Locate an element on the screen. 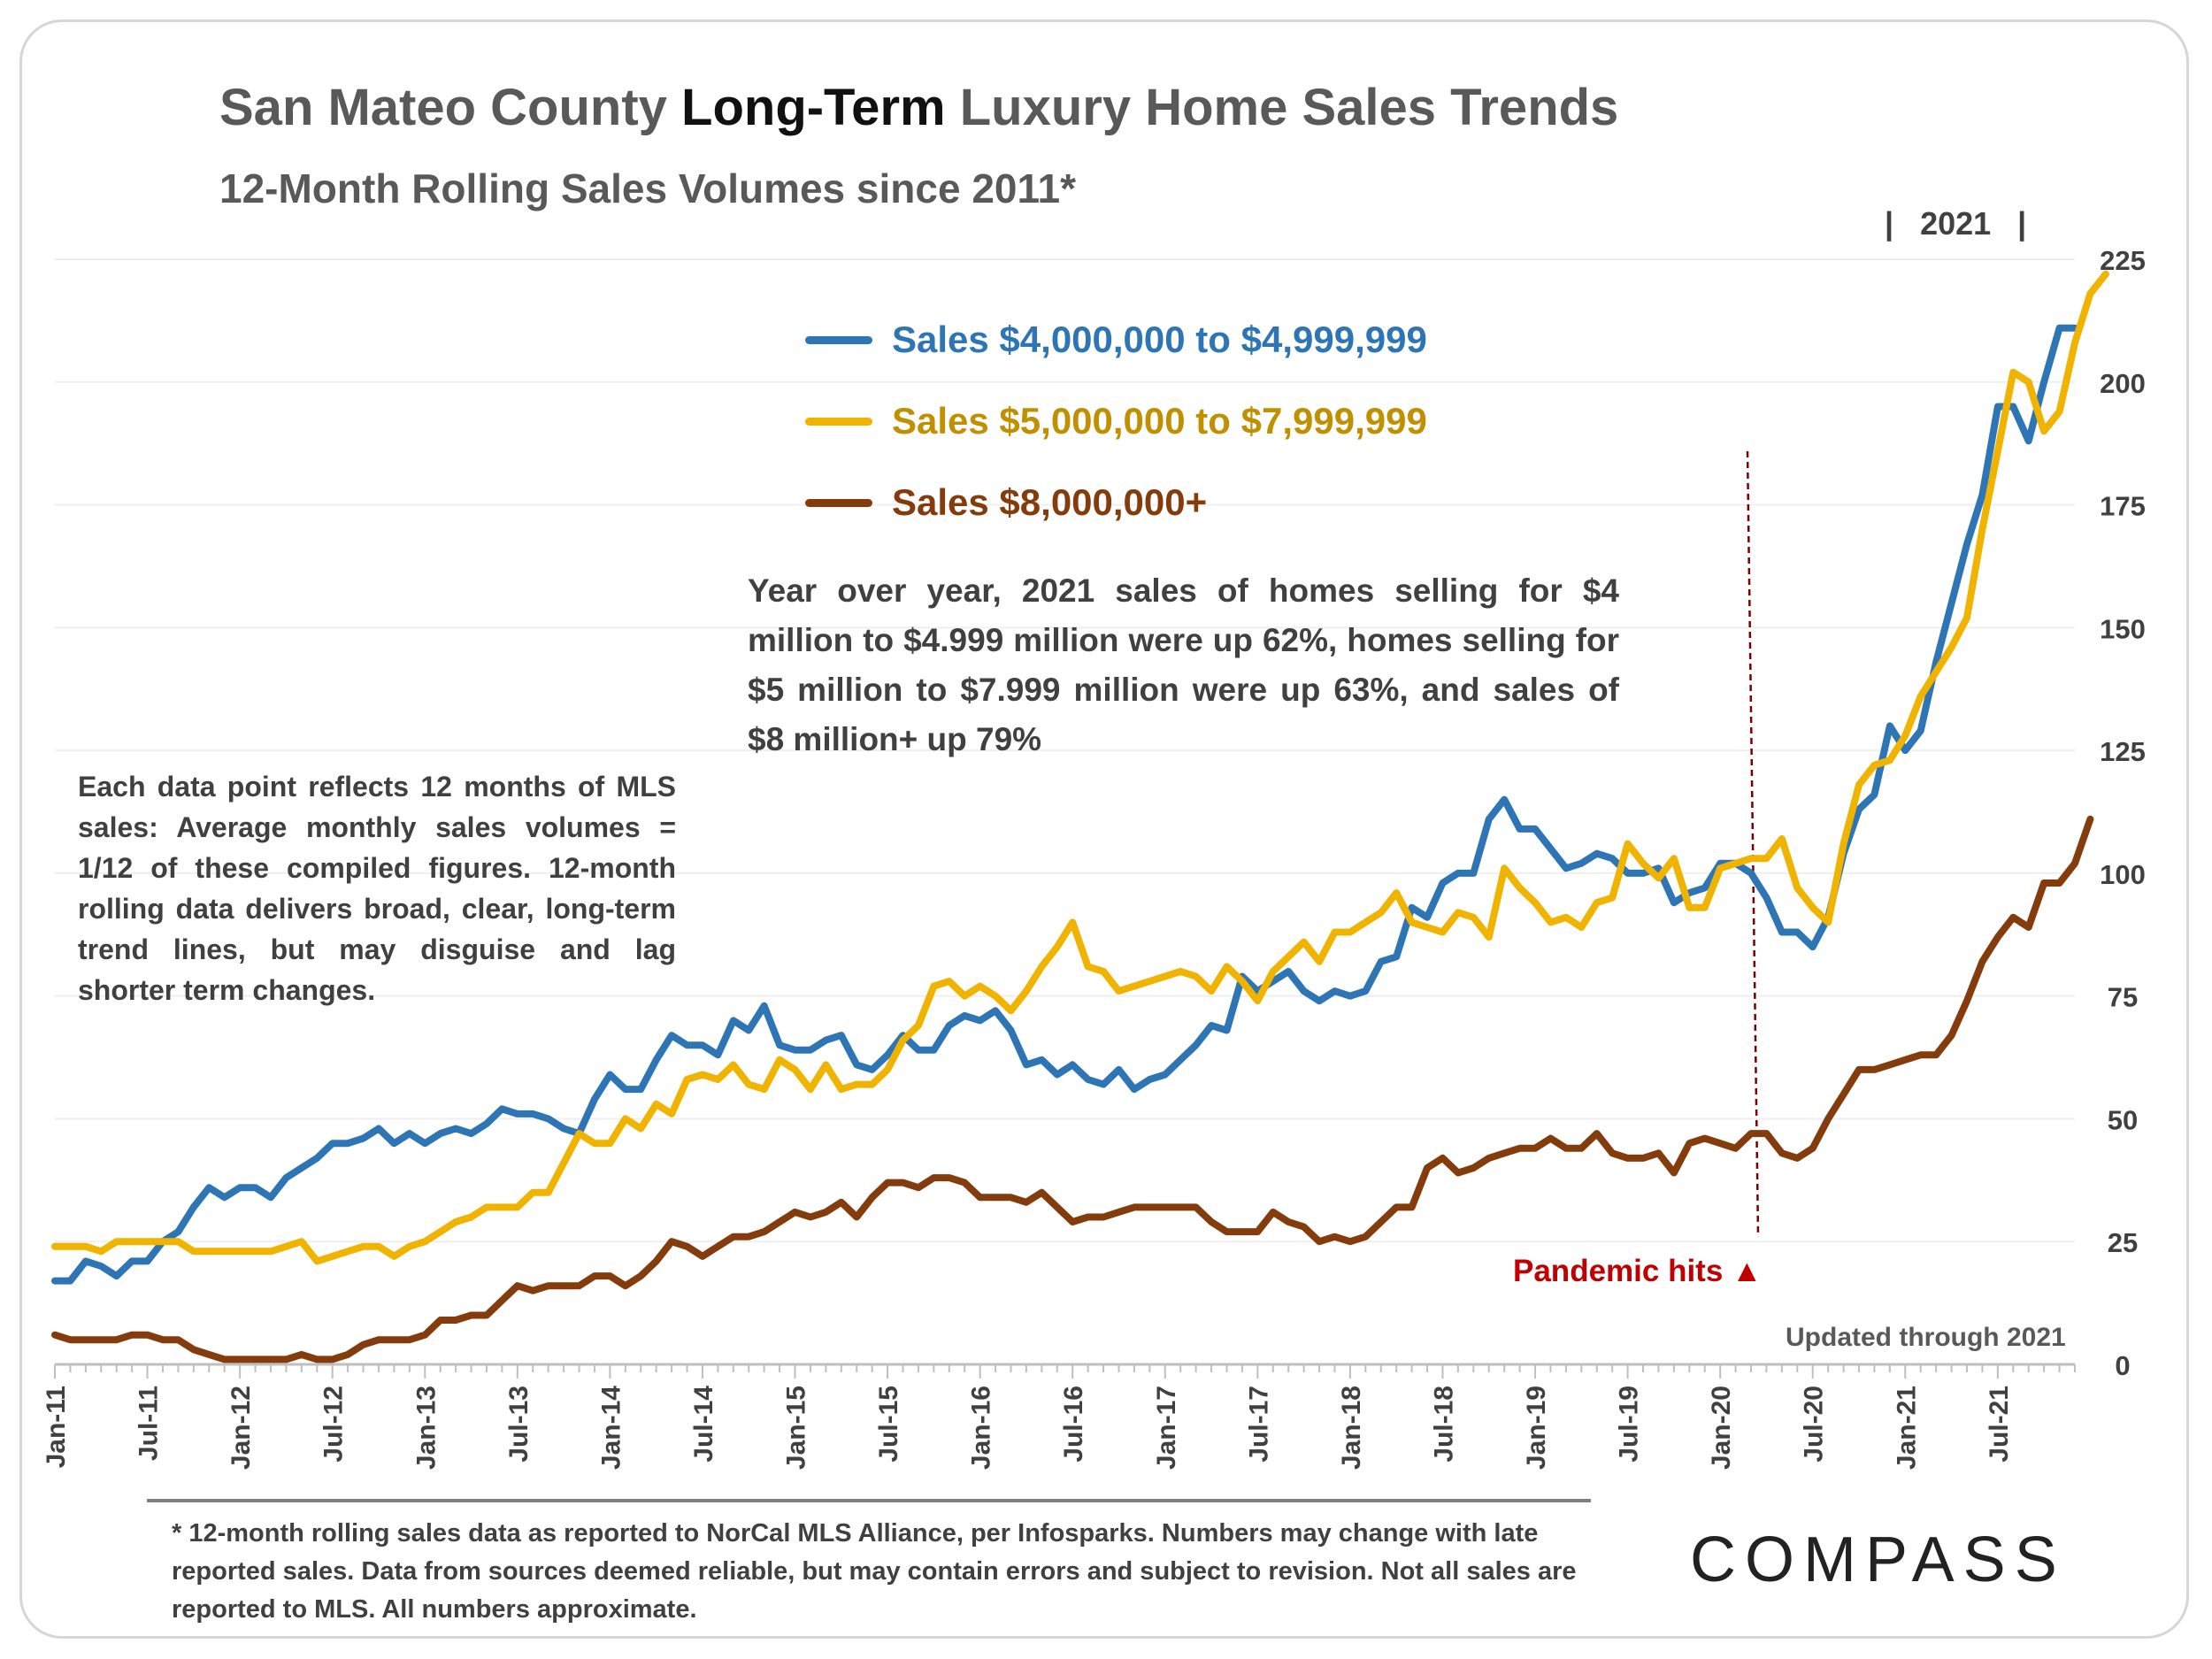 This screenshot has width=2212, height=1659. x-tick-label: Jan-13 is located at coordinates (426, 1428).